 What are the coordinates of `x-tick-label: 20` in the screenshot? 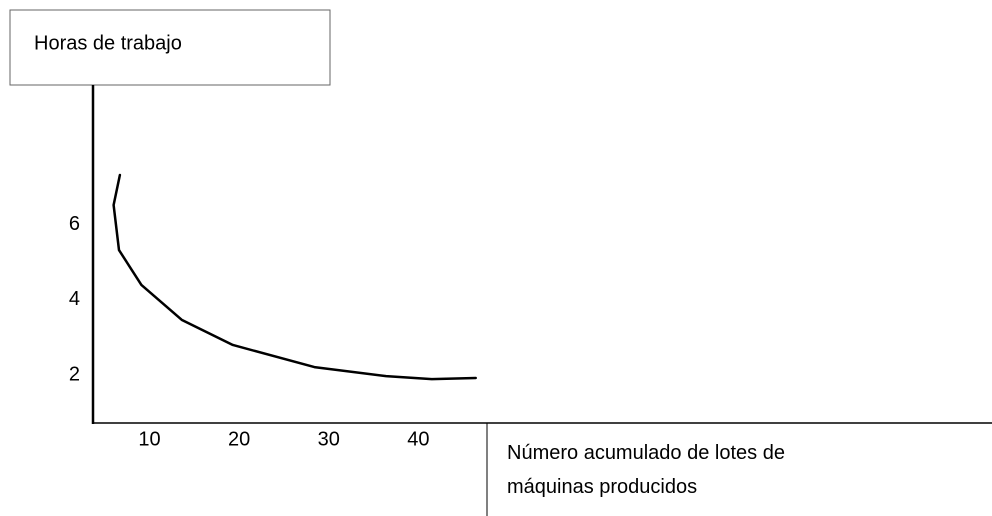 It's located at (239, 439).